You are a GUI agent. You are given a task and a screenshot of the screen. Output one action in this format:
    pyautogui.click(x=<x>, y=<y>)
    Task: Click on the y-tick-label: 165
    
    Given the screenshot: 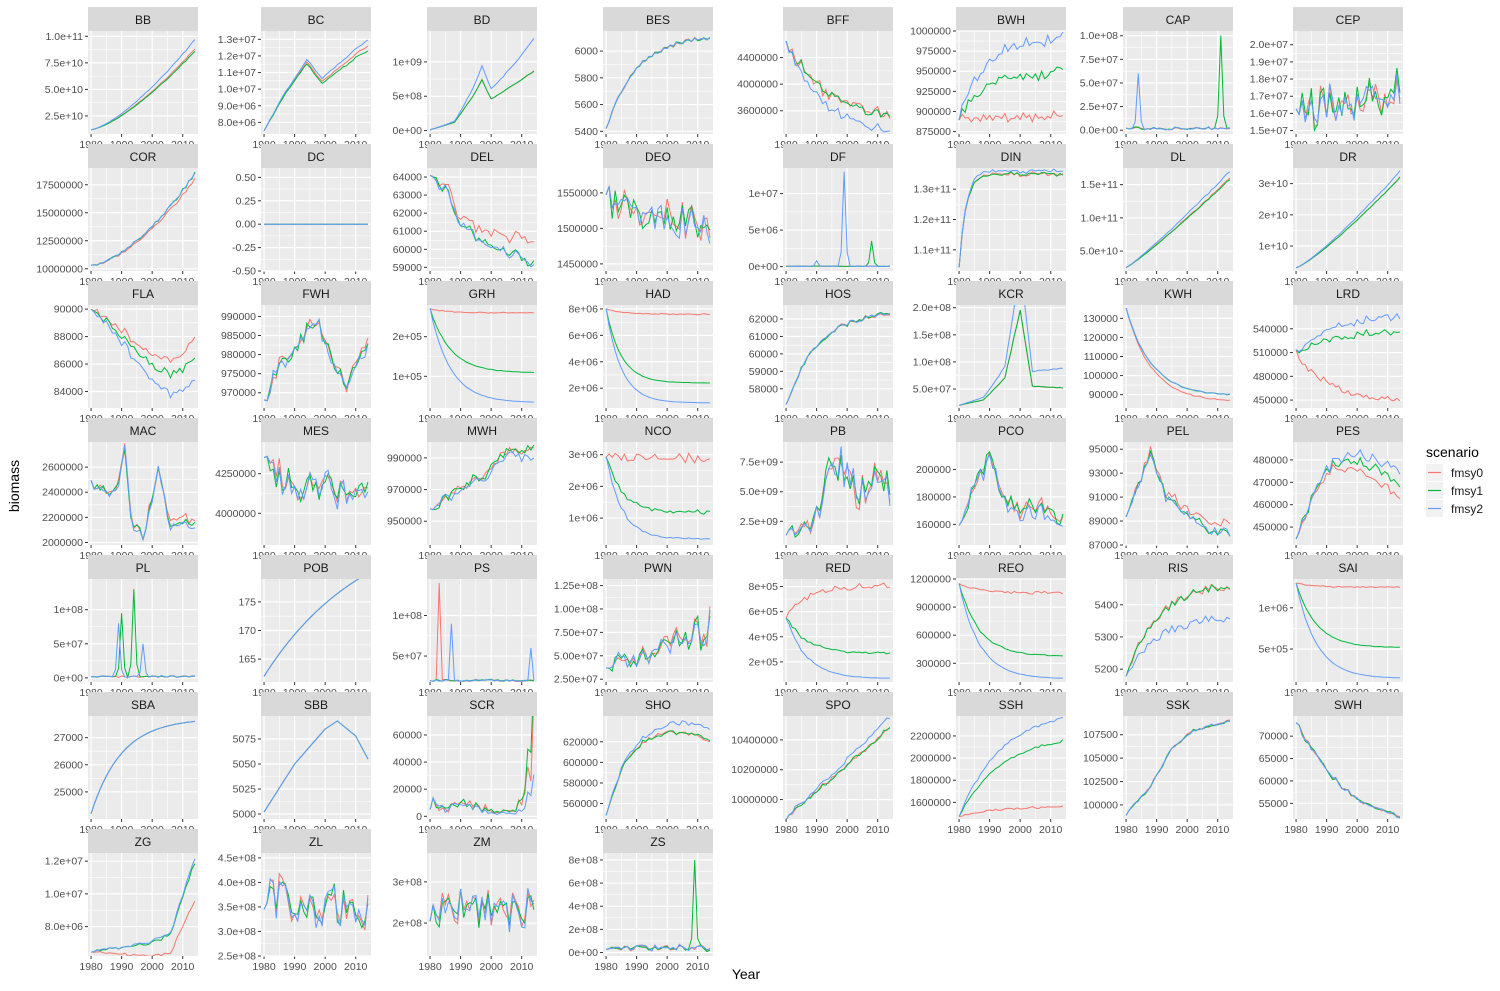 What is the action you would take?
    pyautogui.click(x=247, y=660)
    